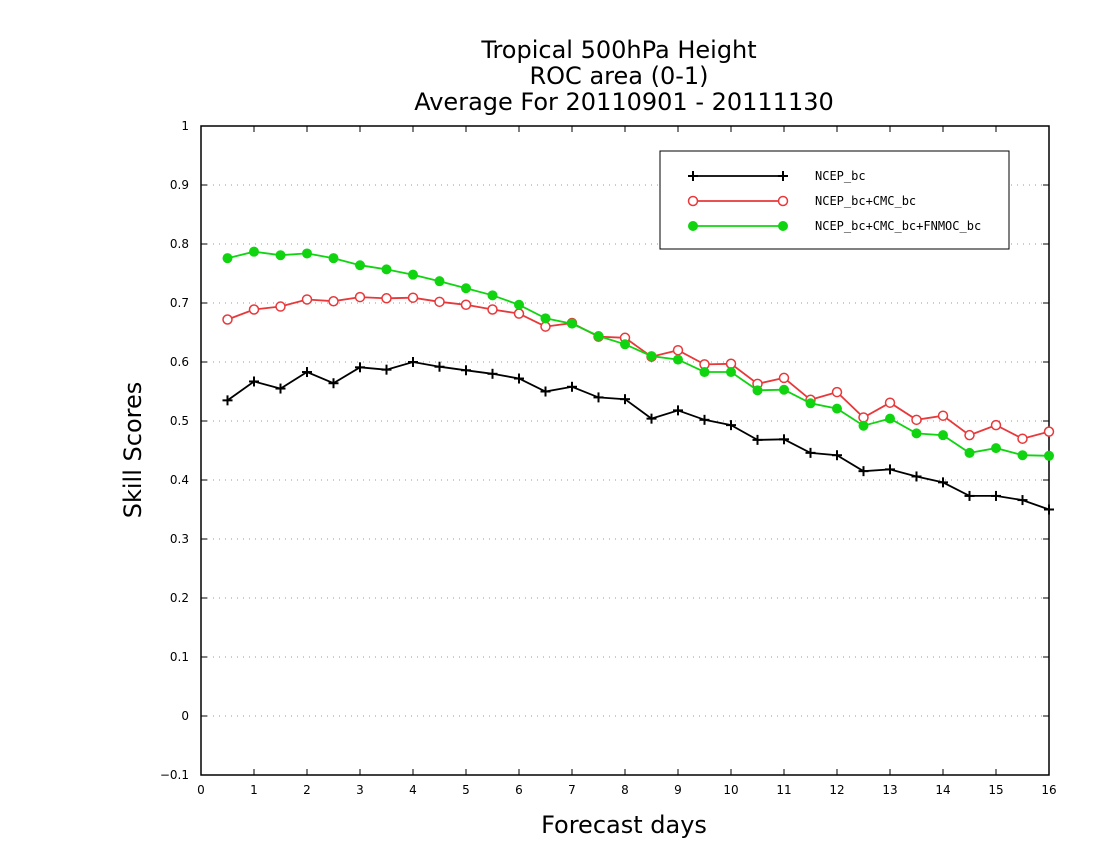  What do you see at coordinates (179, 598) in the screenshot?
I see `y-tick-label: 0.2` at bounding box center [179, 598].